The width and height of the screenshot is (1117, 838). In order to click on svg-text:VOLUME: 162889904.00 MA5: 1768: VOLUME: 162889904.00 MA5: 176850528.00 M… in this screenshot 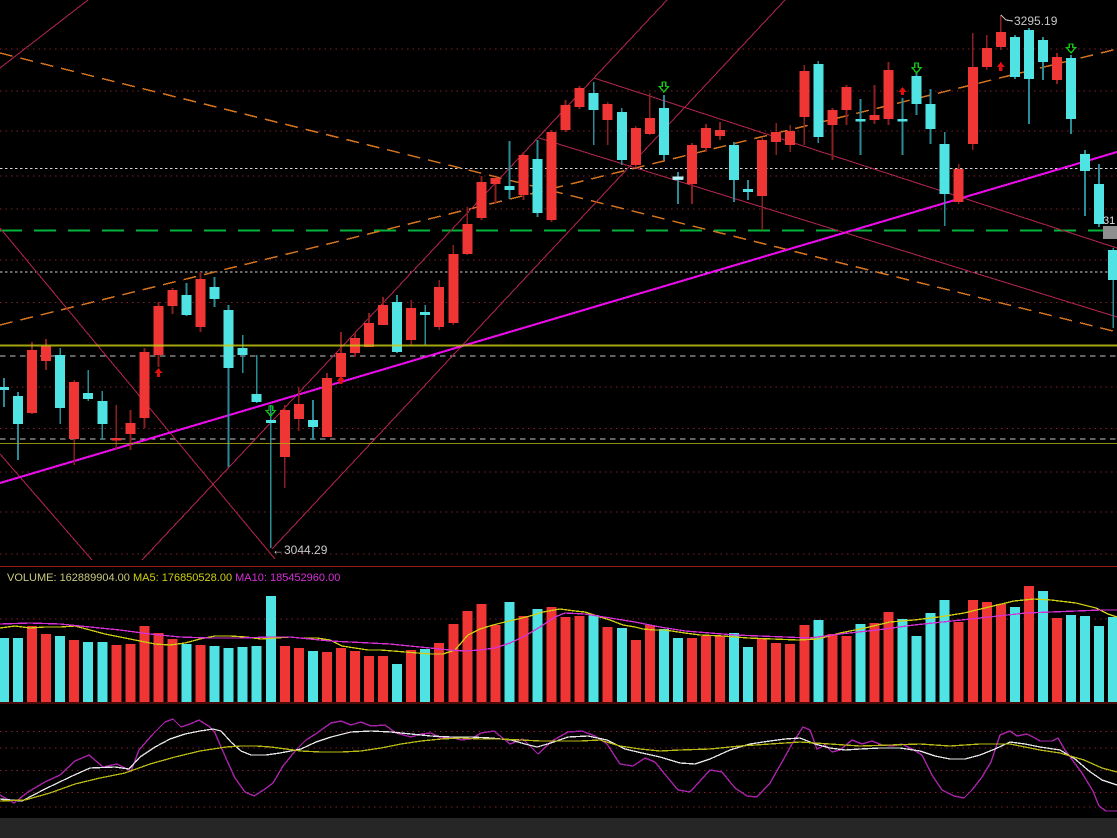, I will do `click(173, 578)`.